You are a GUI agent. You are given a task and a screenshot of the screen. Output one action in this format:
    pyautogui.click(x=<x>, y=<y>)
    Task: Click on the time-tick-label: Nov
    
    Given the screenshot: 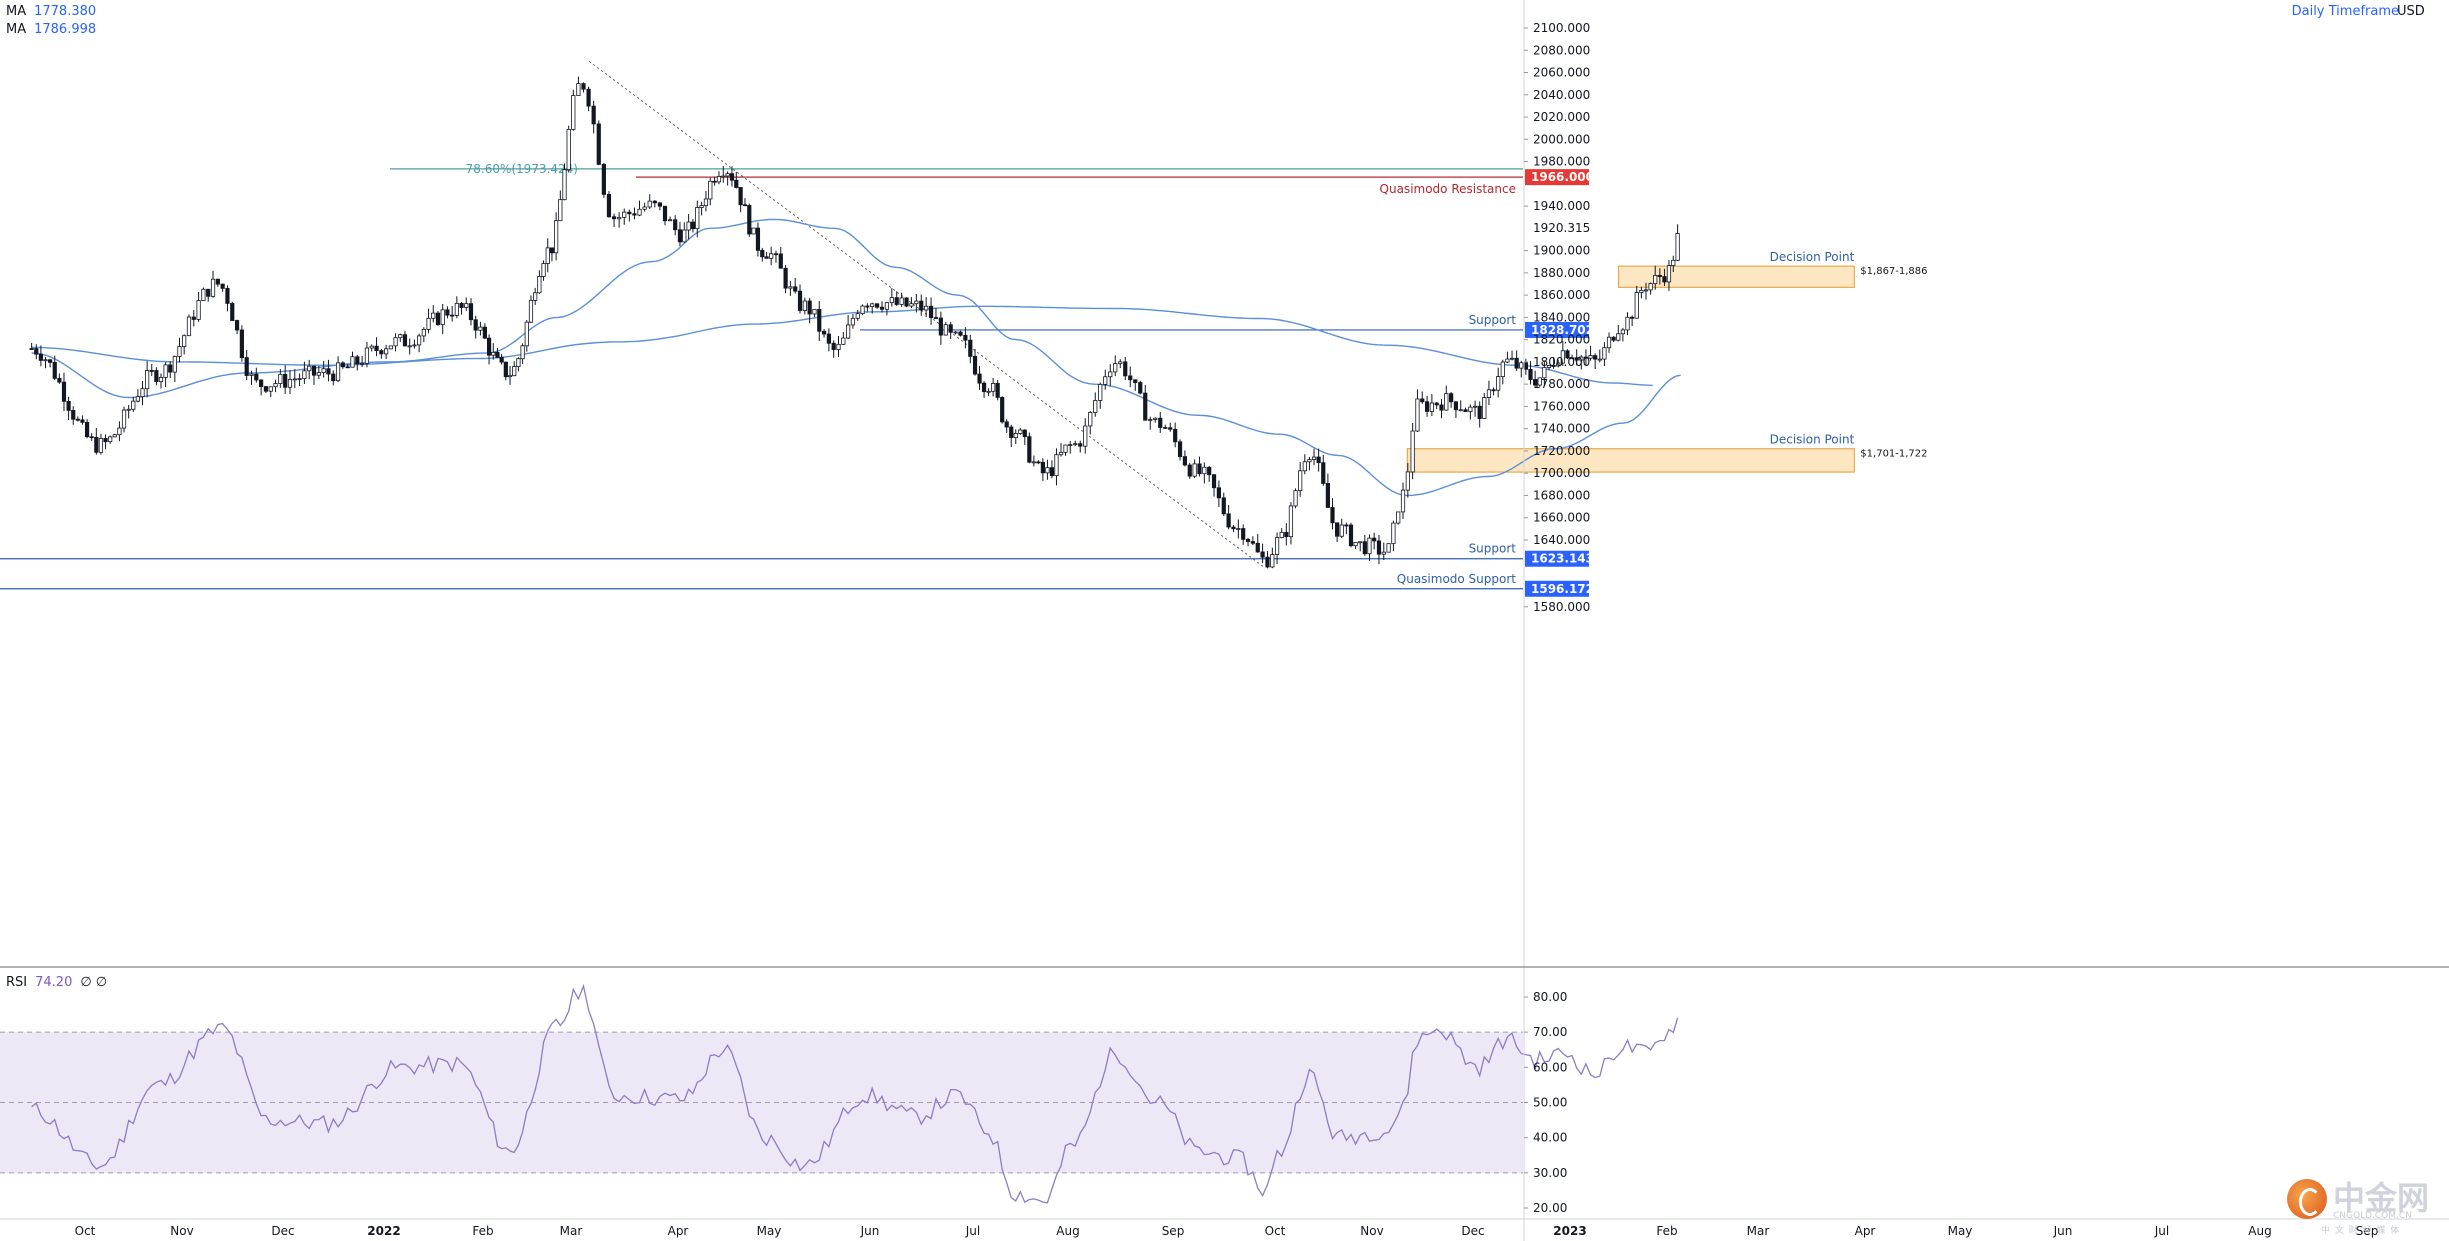 What is the action you would take?
    pyautogui.click(x=181, y=1231)
    